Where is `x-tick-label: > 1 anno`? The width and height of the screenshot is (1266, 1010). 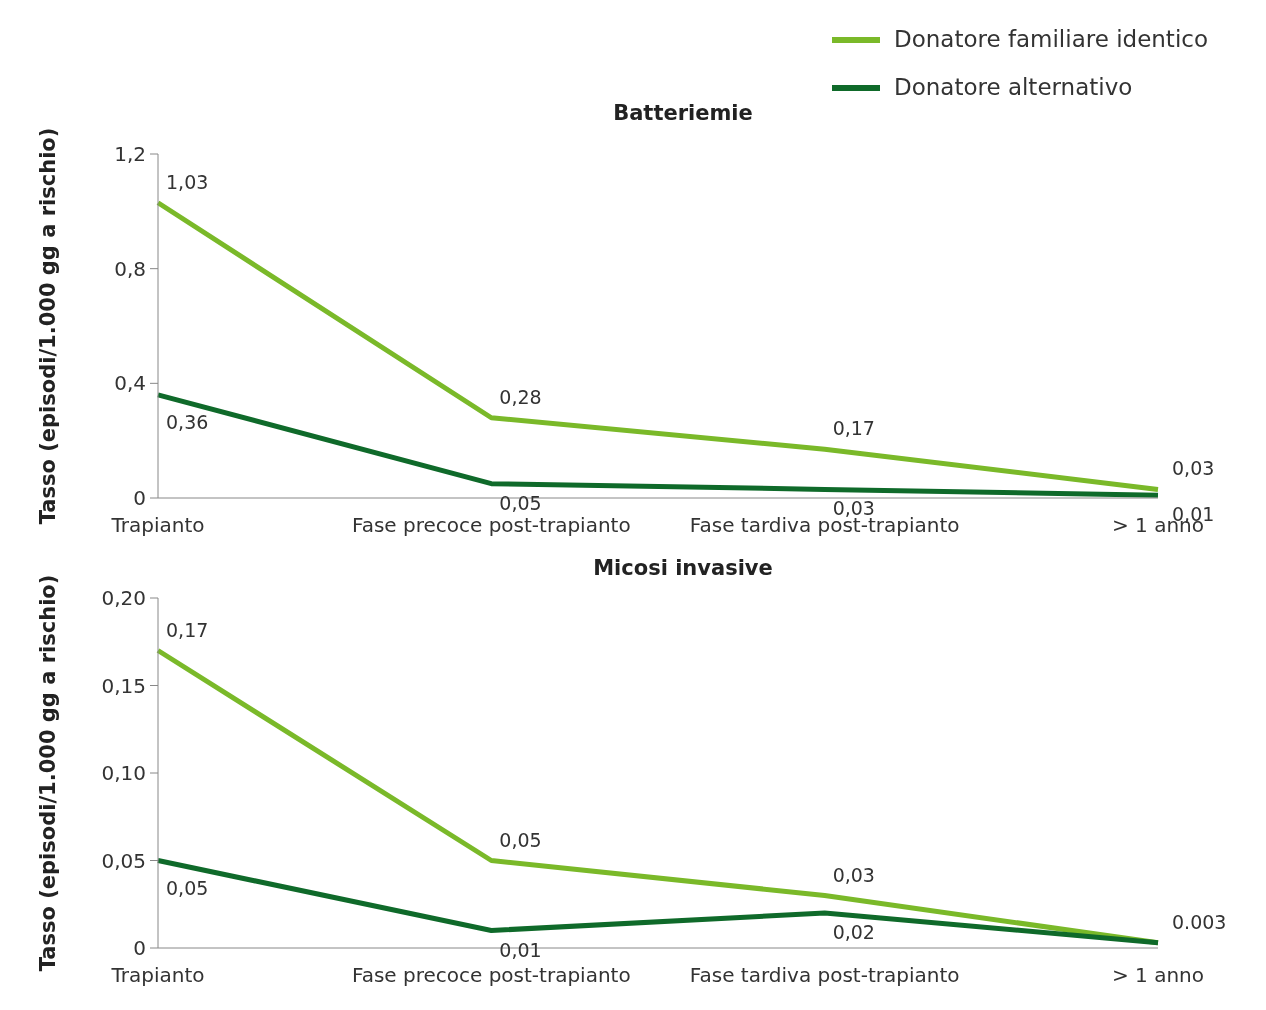
x-tick-label: > 1 anno is located at coordinates (1158, 975).